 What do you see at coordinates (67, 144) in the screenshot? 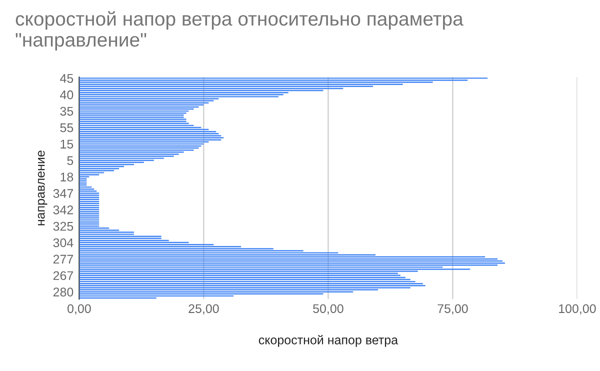
I see `y-tick-label: 15` at bounding box center [67, 144].